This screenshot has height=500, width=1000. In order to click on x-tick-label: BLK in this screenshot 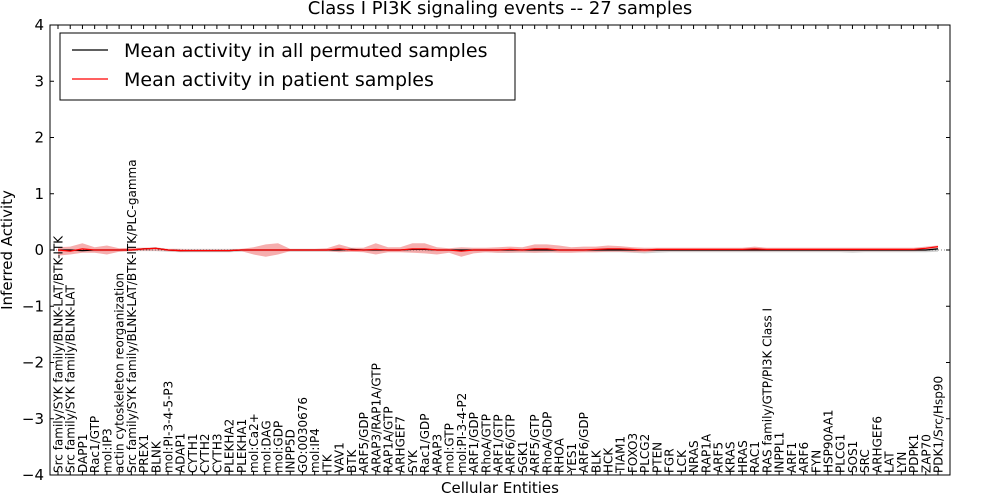, I will do `click(596, 461)`.